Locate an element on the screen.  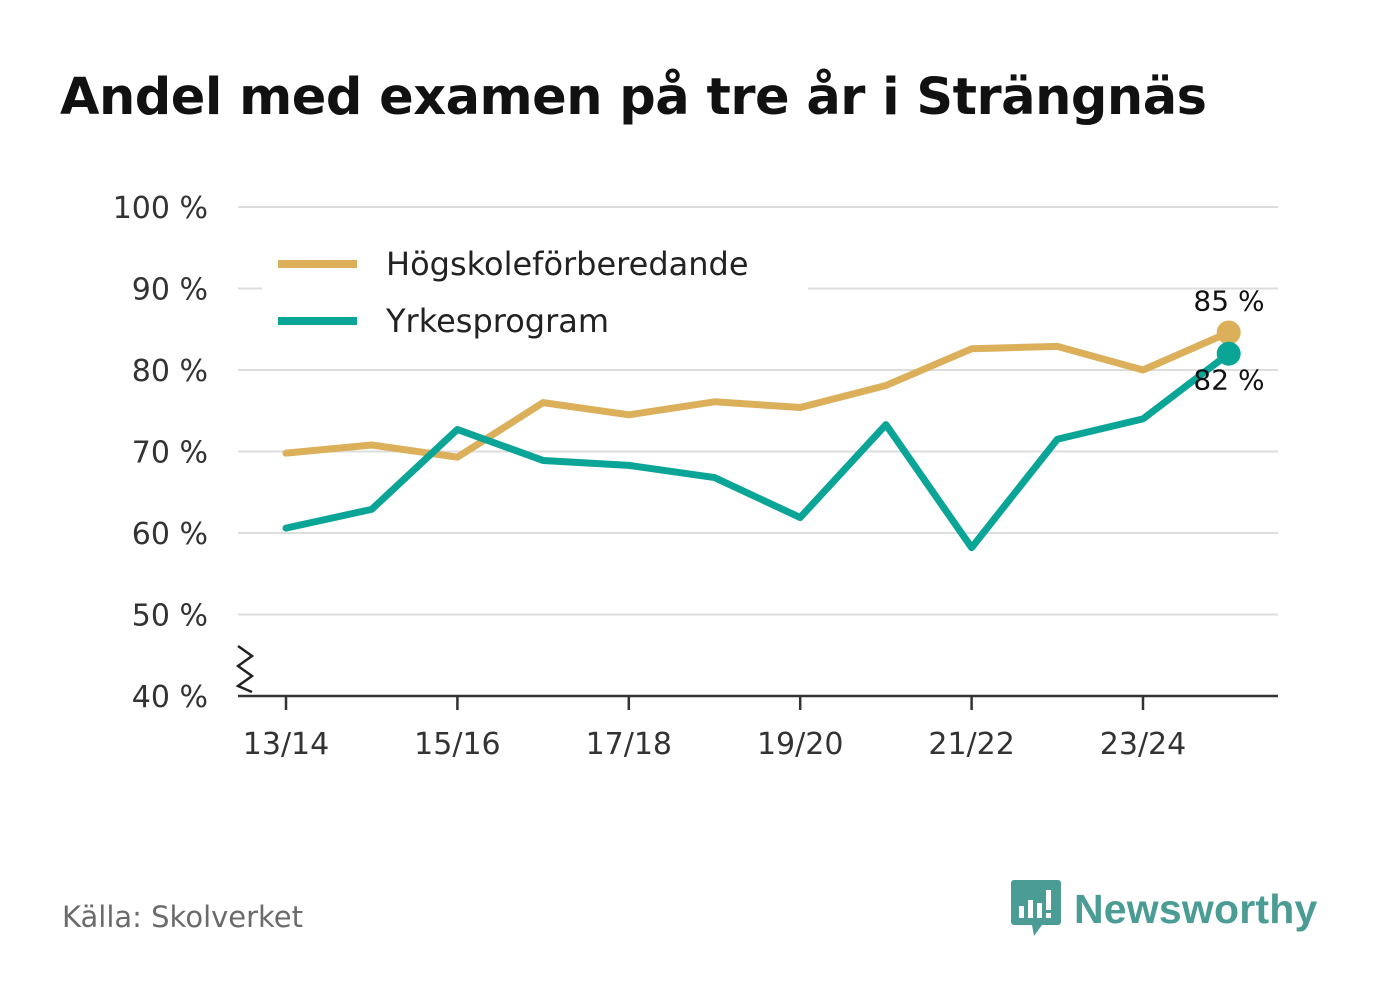
legend: Högskoleförberedande Yrkesprogram is located at coordinates (535, 293).